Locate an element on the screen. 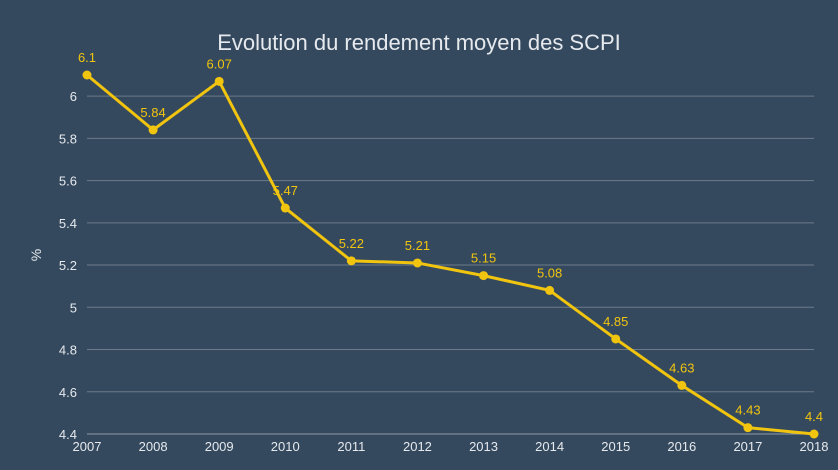 The height and width of the screenshot is (470, 838). x-tick-label: 2008 is located at coordinates (153, 446).